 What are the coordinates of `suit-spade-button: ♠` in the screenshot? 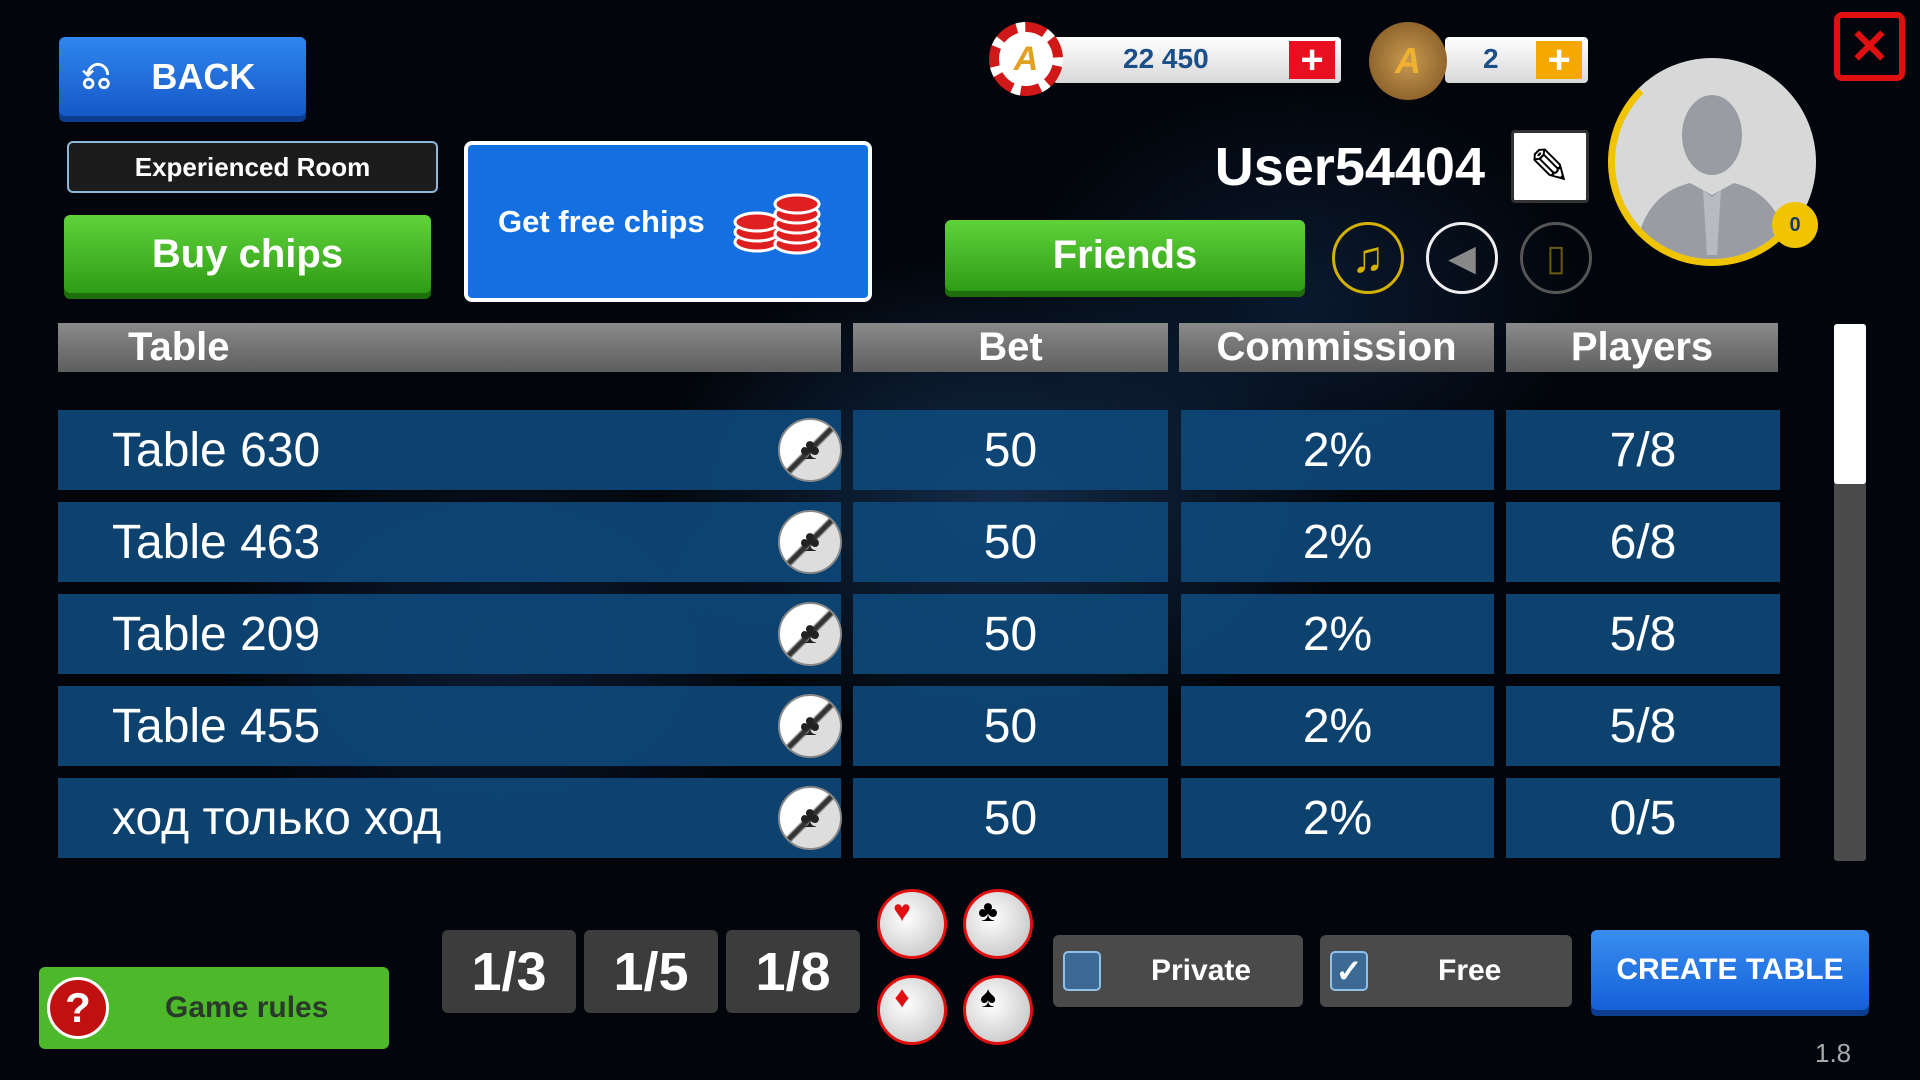 It's located at (998, 1010).